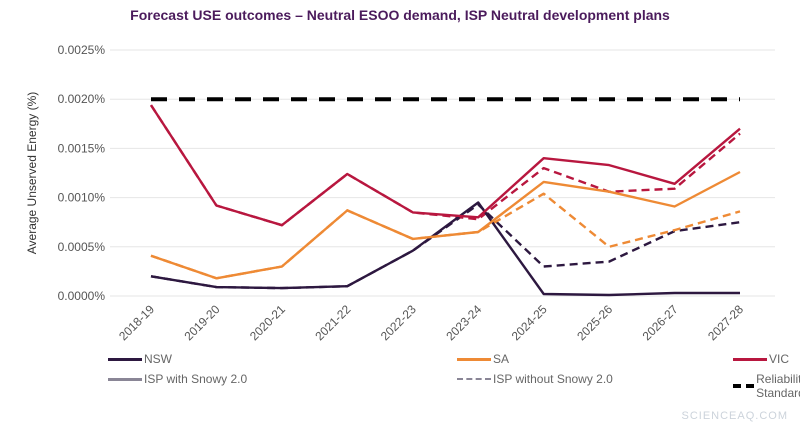  What do you see at coordinates (82, 247) in the screenshot?
I see `y-tick-label: 0.0005%` at bounding box center [82, 247].